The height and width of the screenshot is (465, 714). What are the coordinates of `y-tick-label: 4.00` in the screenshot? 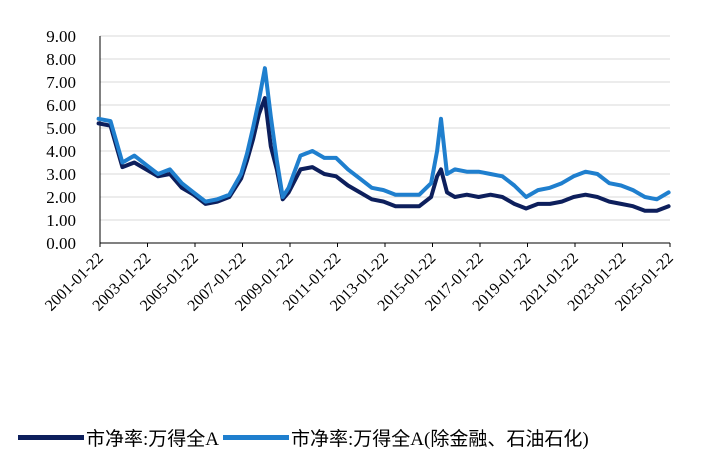 It's located at (61, 151).